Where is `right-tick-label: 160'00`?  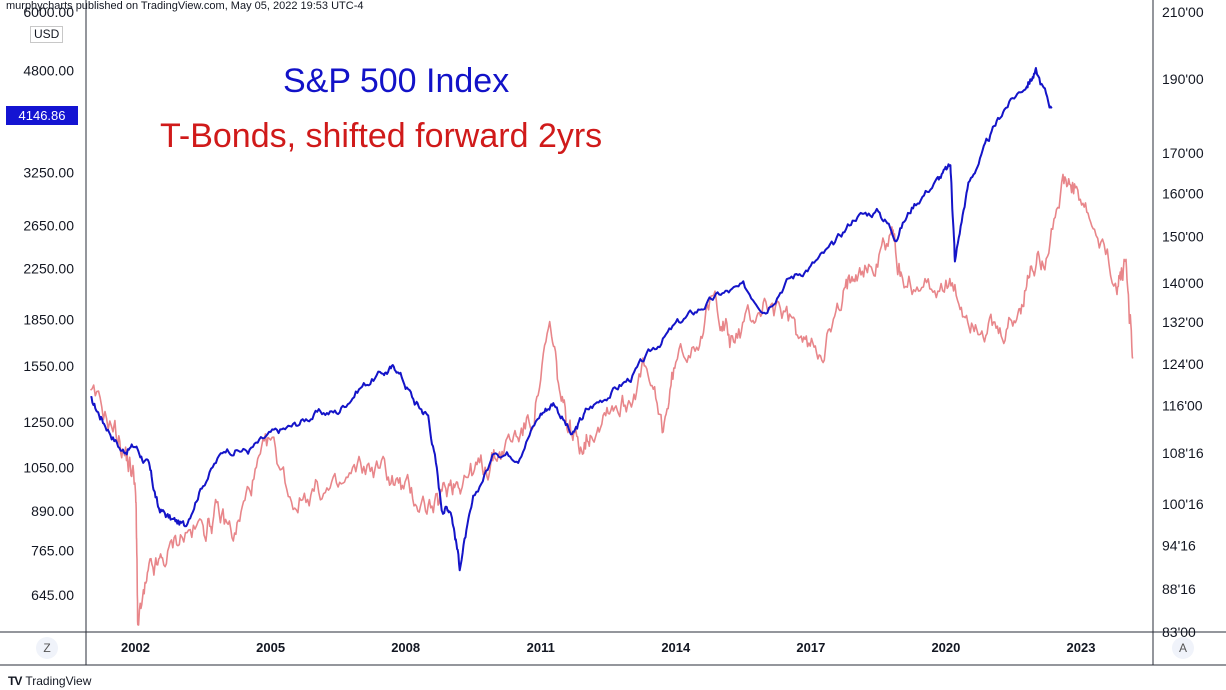
right-tick-label: 160'00 is located at coordinates (1183, 194).